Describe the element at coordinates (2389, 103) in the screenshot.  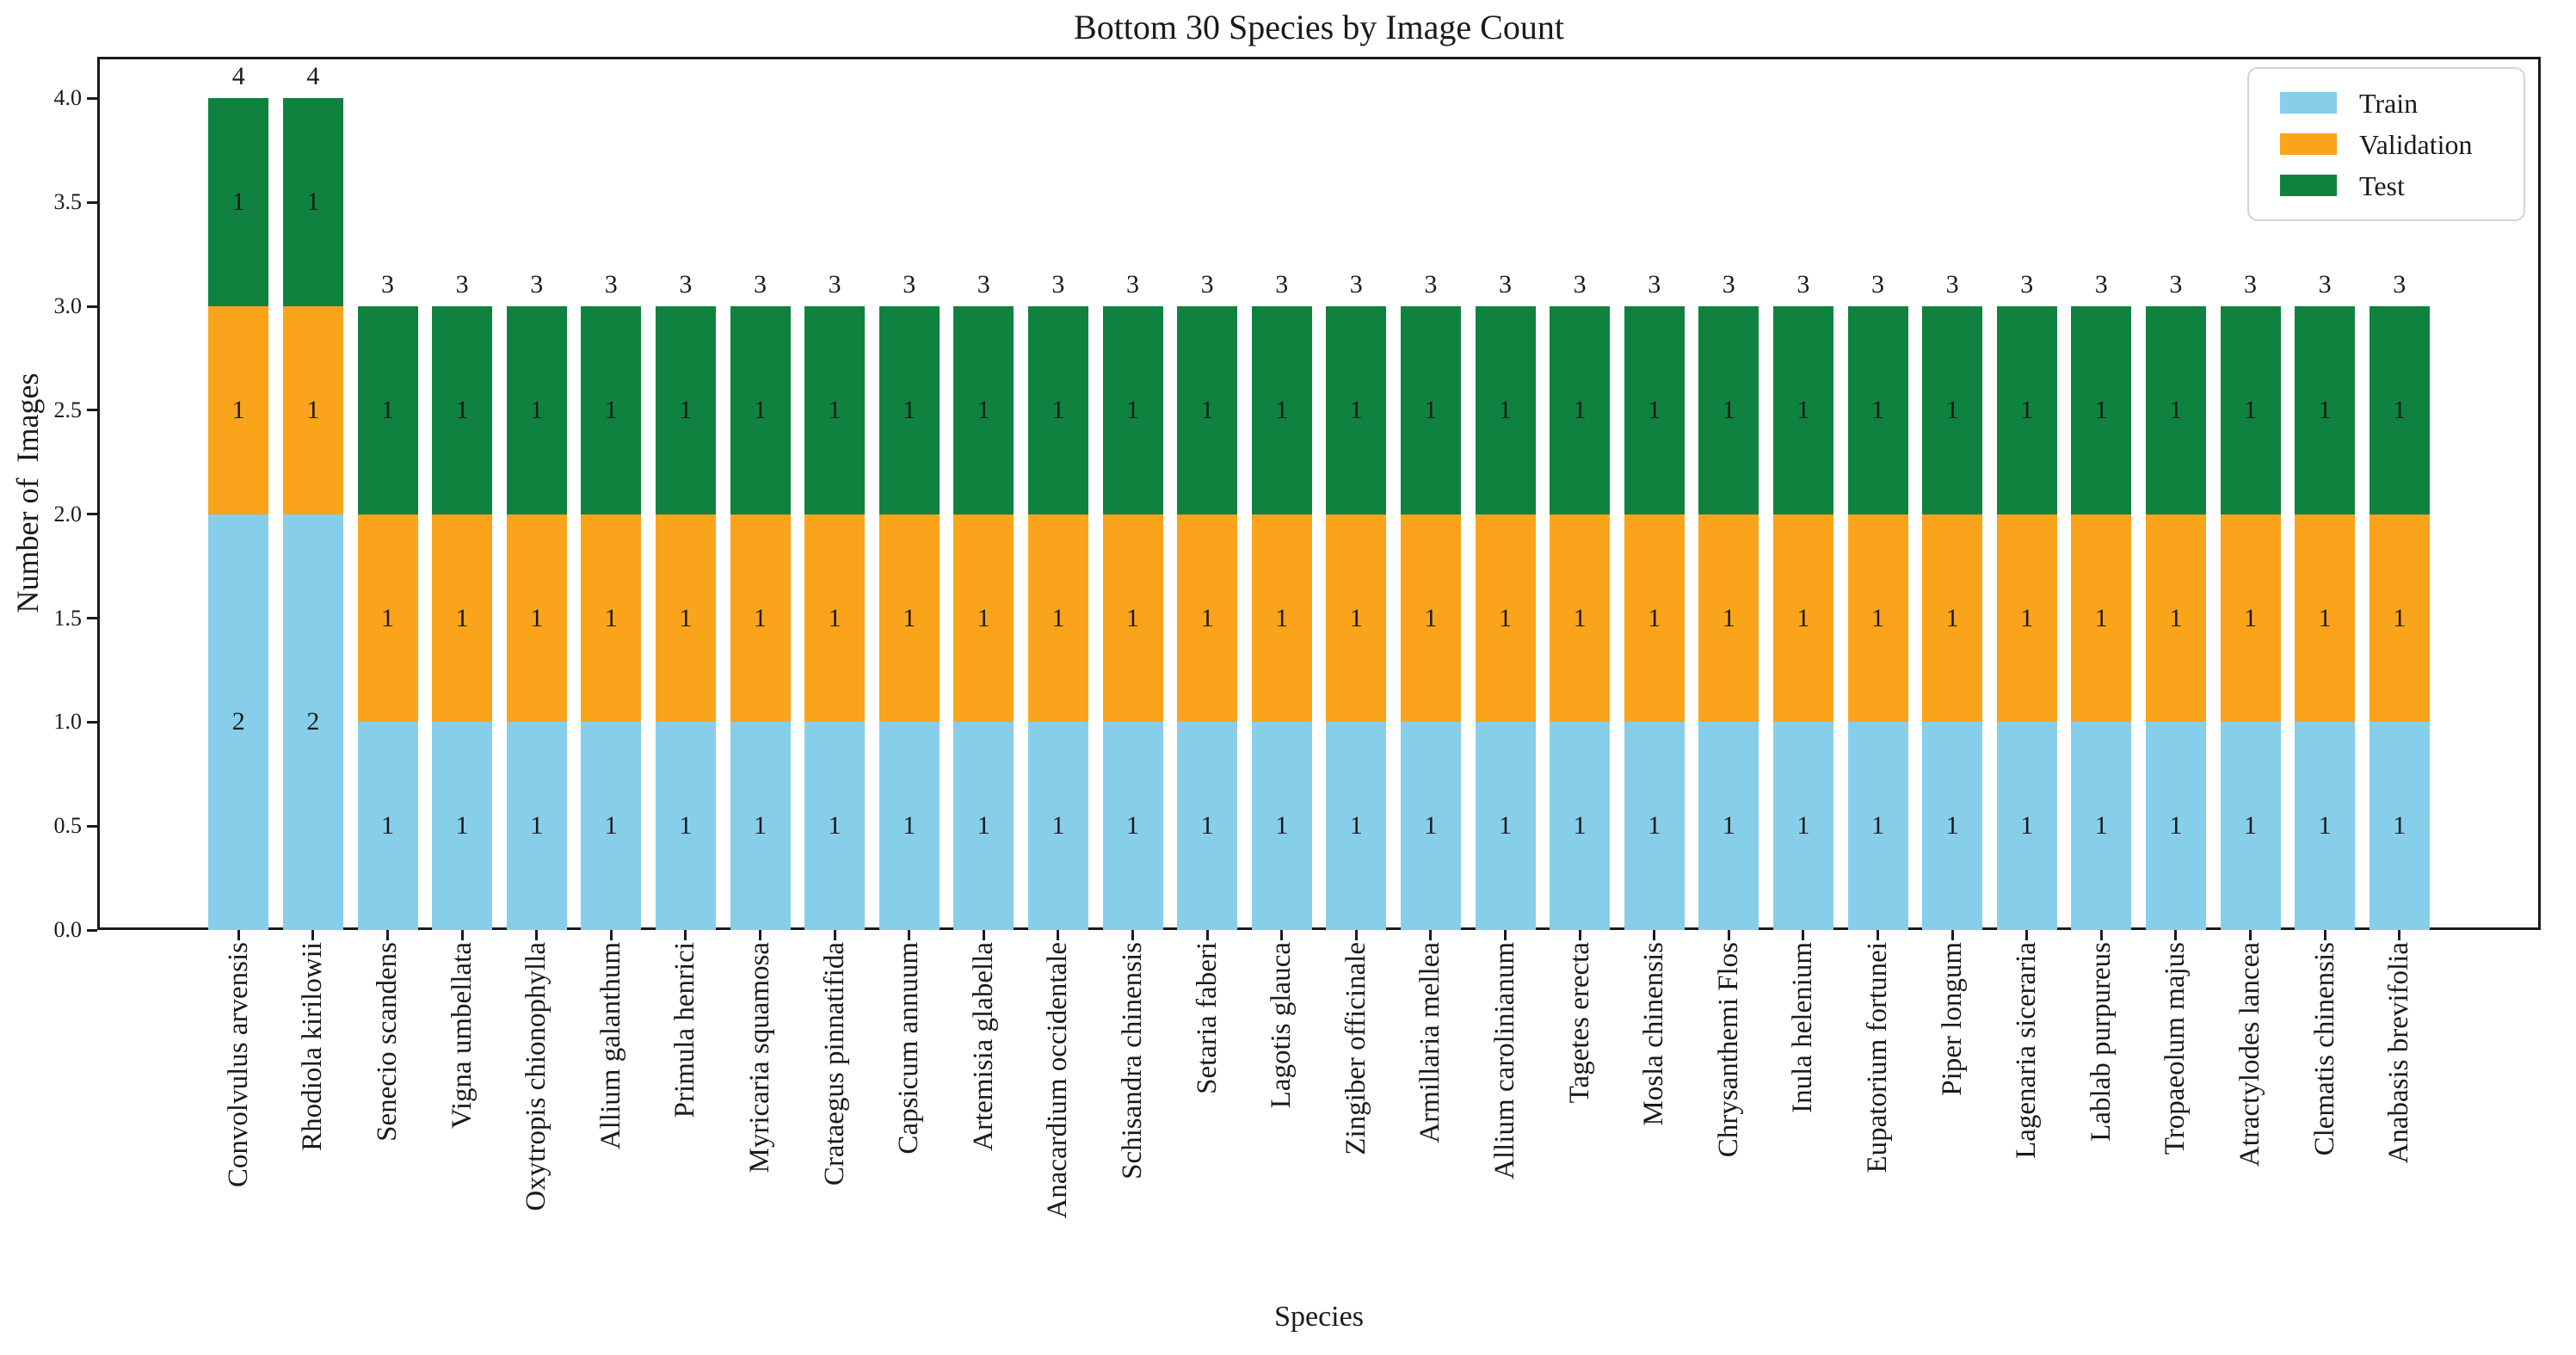
I see `legend-label: Train` at that location.